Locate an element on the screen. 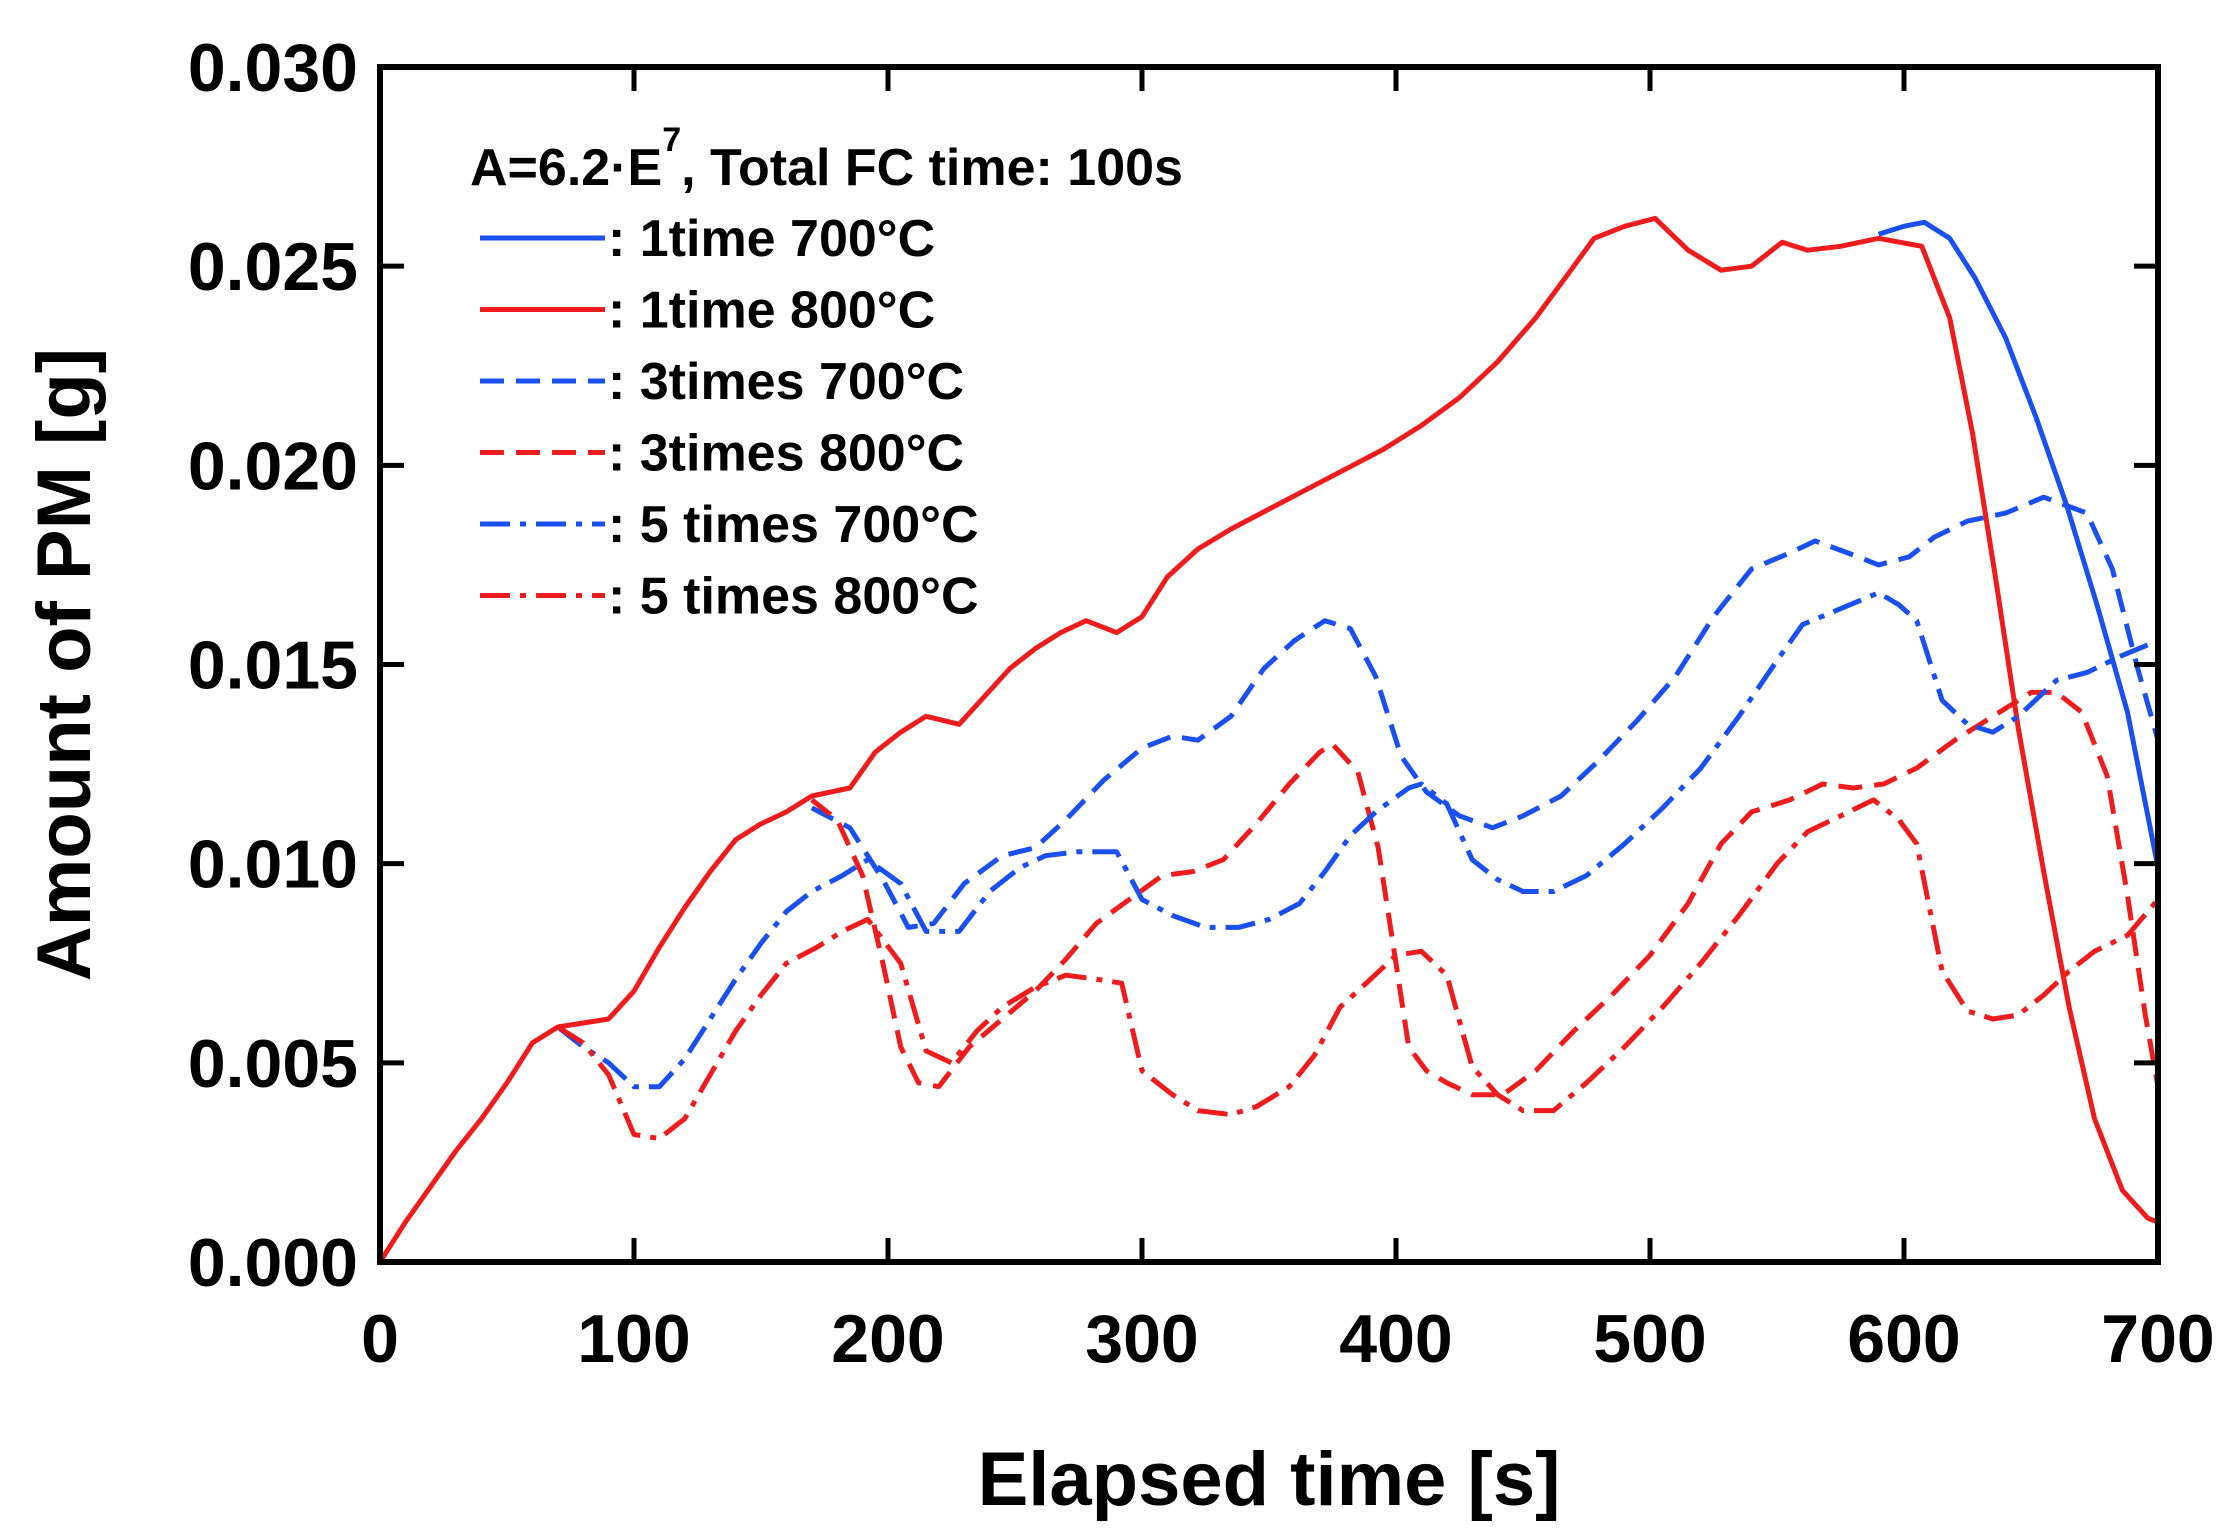  x-axis-title: Elapsed time [s] is located at coordinates (1269, 1479).